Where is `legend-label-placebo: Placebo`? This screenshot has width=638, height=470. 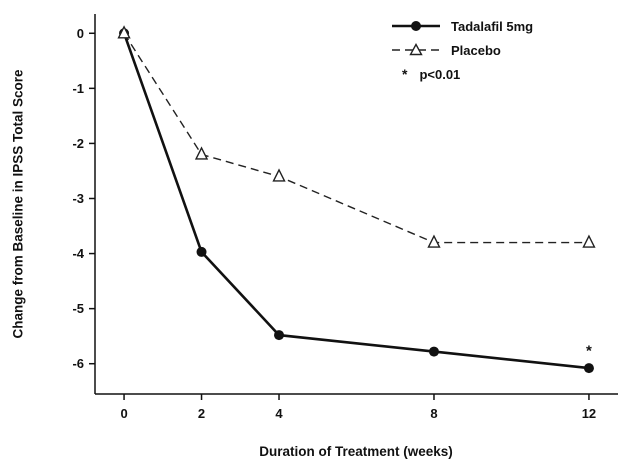 legend-label-placebo: Placebo is located at coordinates (476, 50).